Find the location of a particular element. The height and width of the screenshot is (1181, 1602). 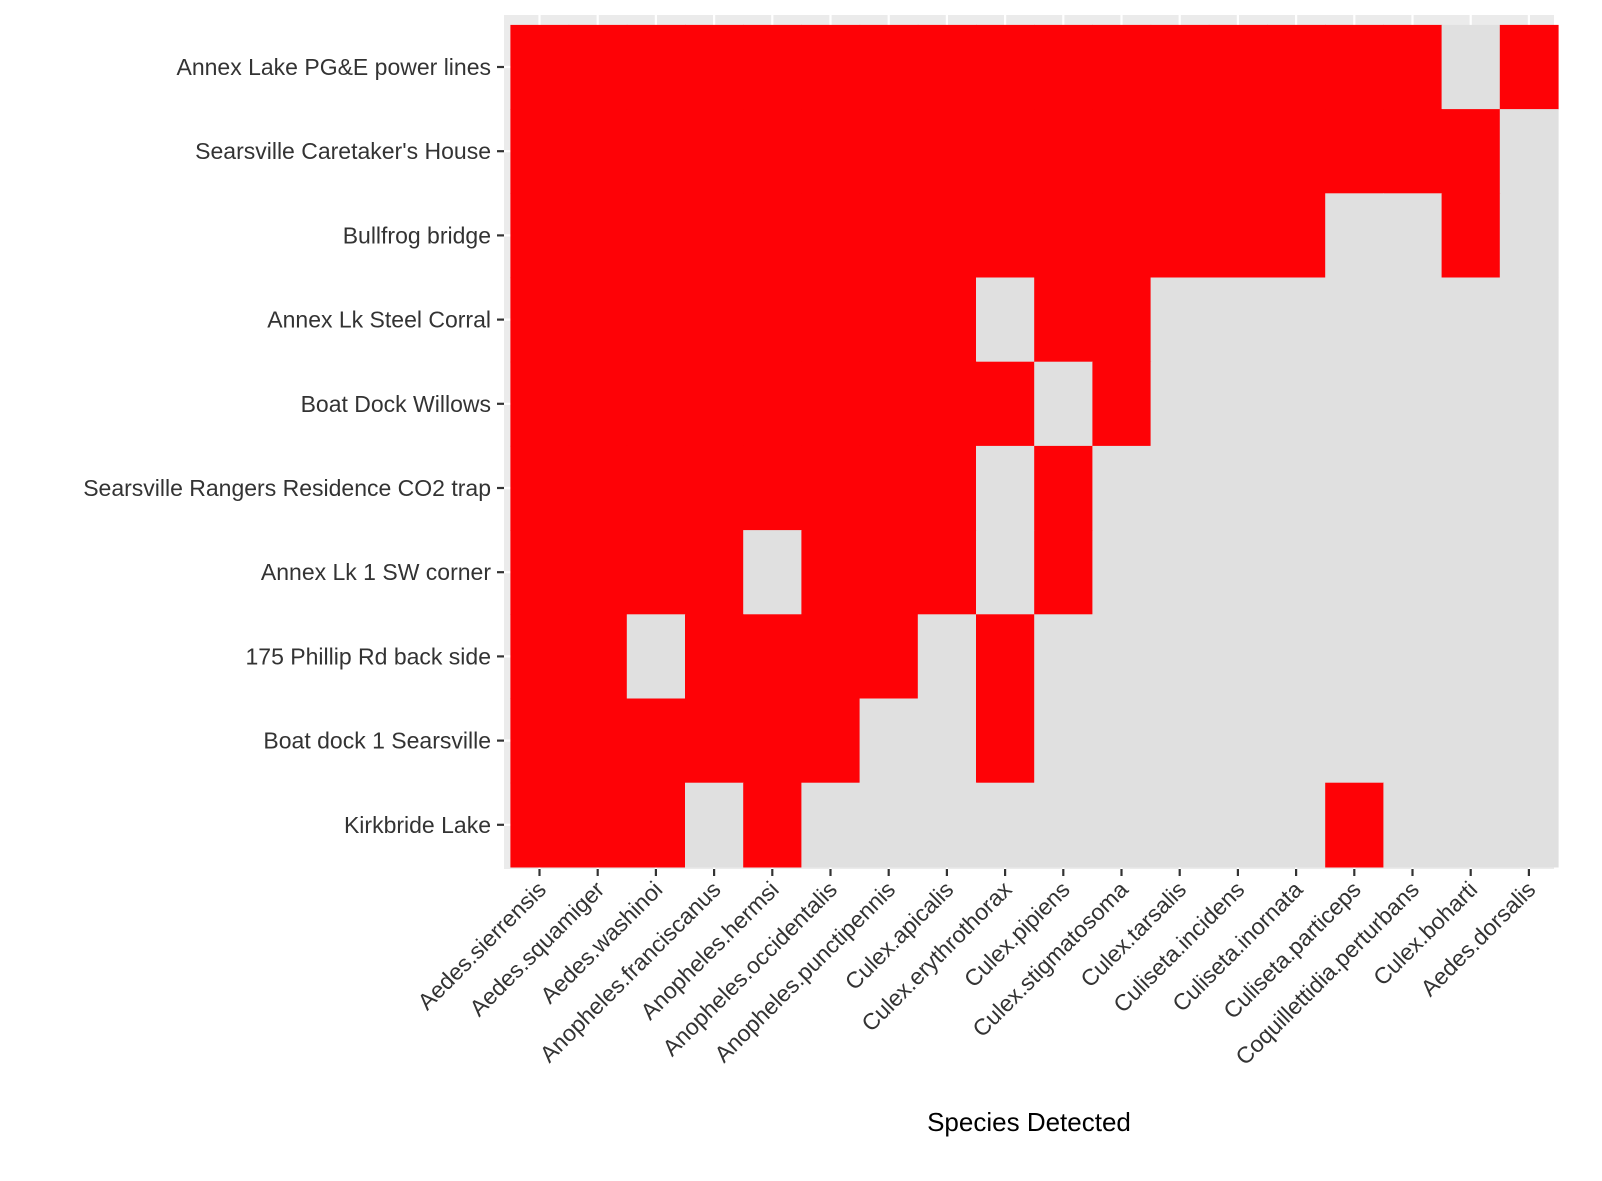

y-tick-label: Boat Dock Willows is located at coordinates (396, 404).